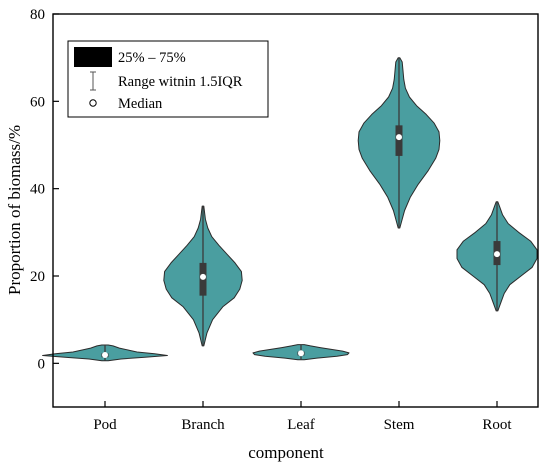 The width and height of the screenshot is (550, 467). I want to click on legend: 25% – 75% Range witnin 1.5IQR Median, so click(168, 79).